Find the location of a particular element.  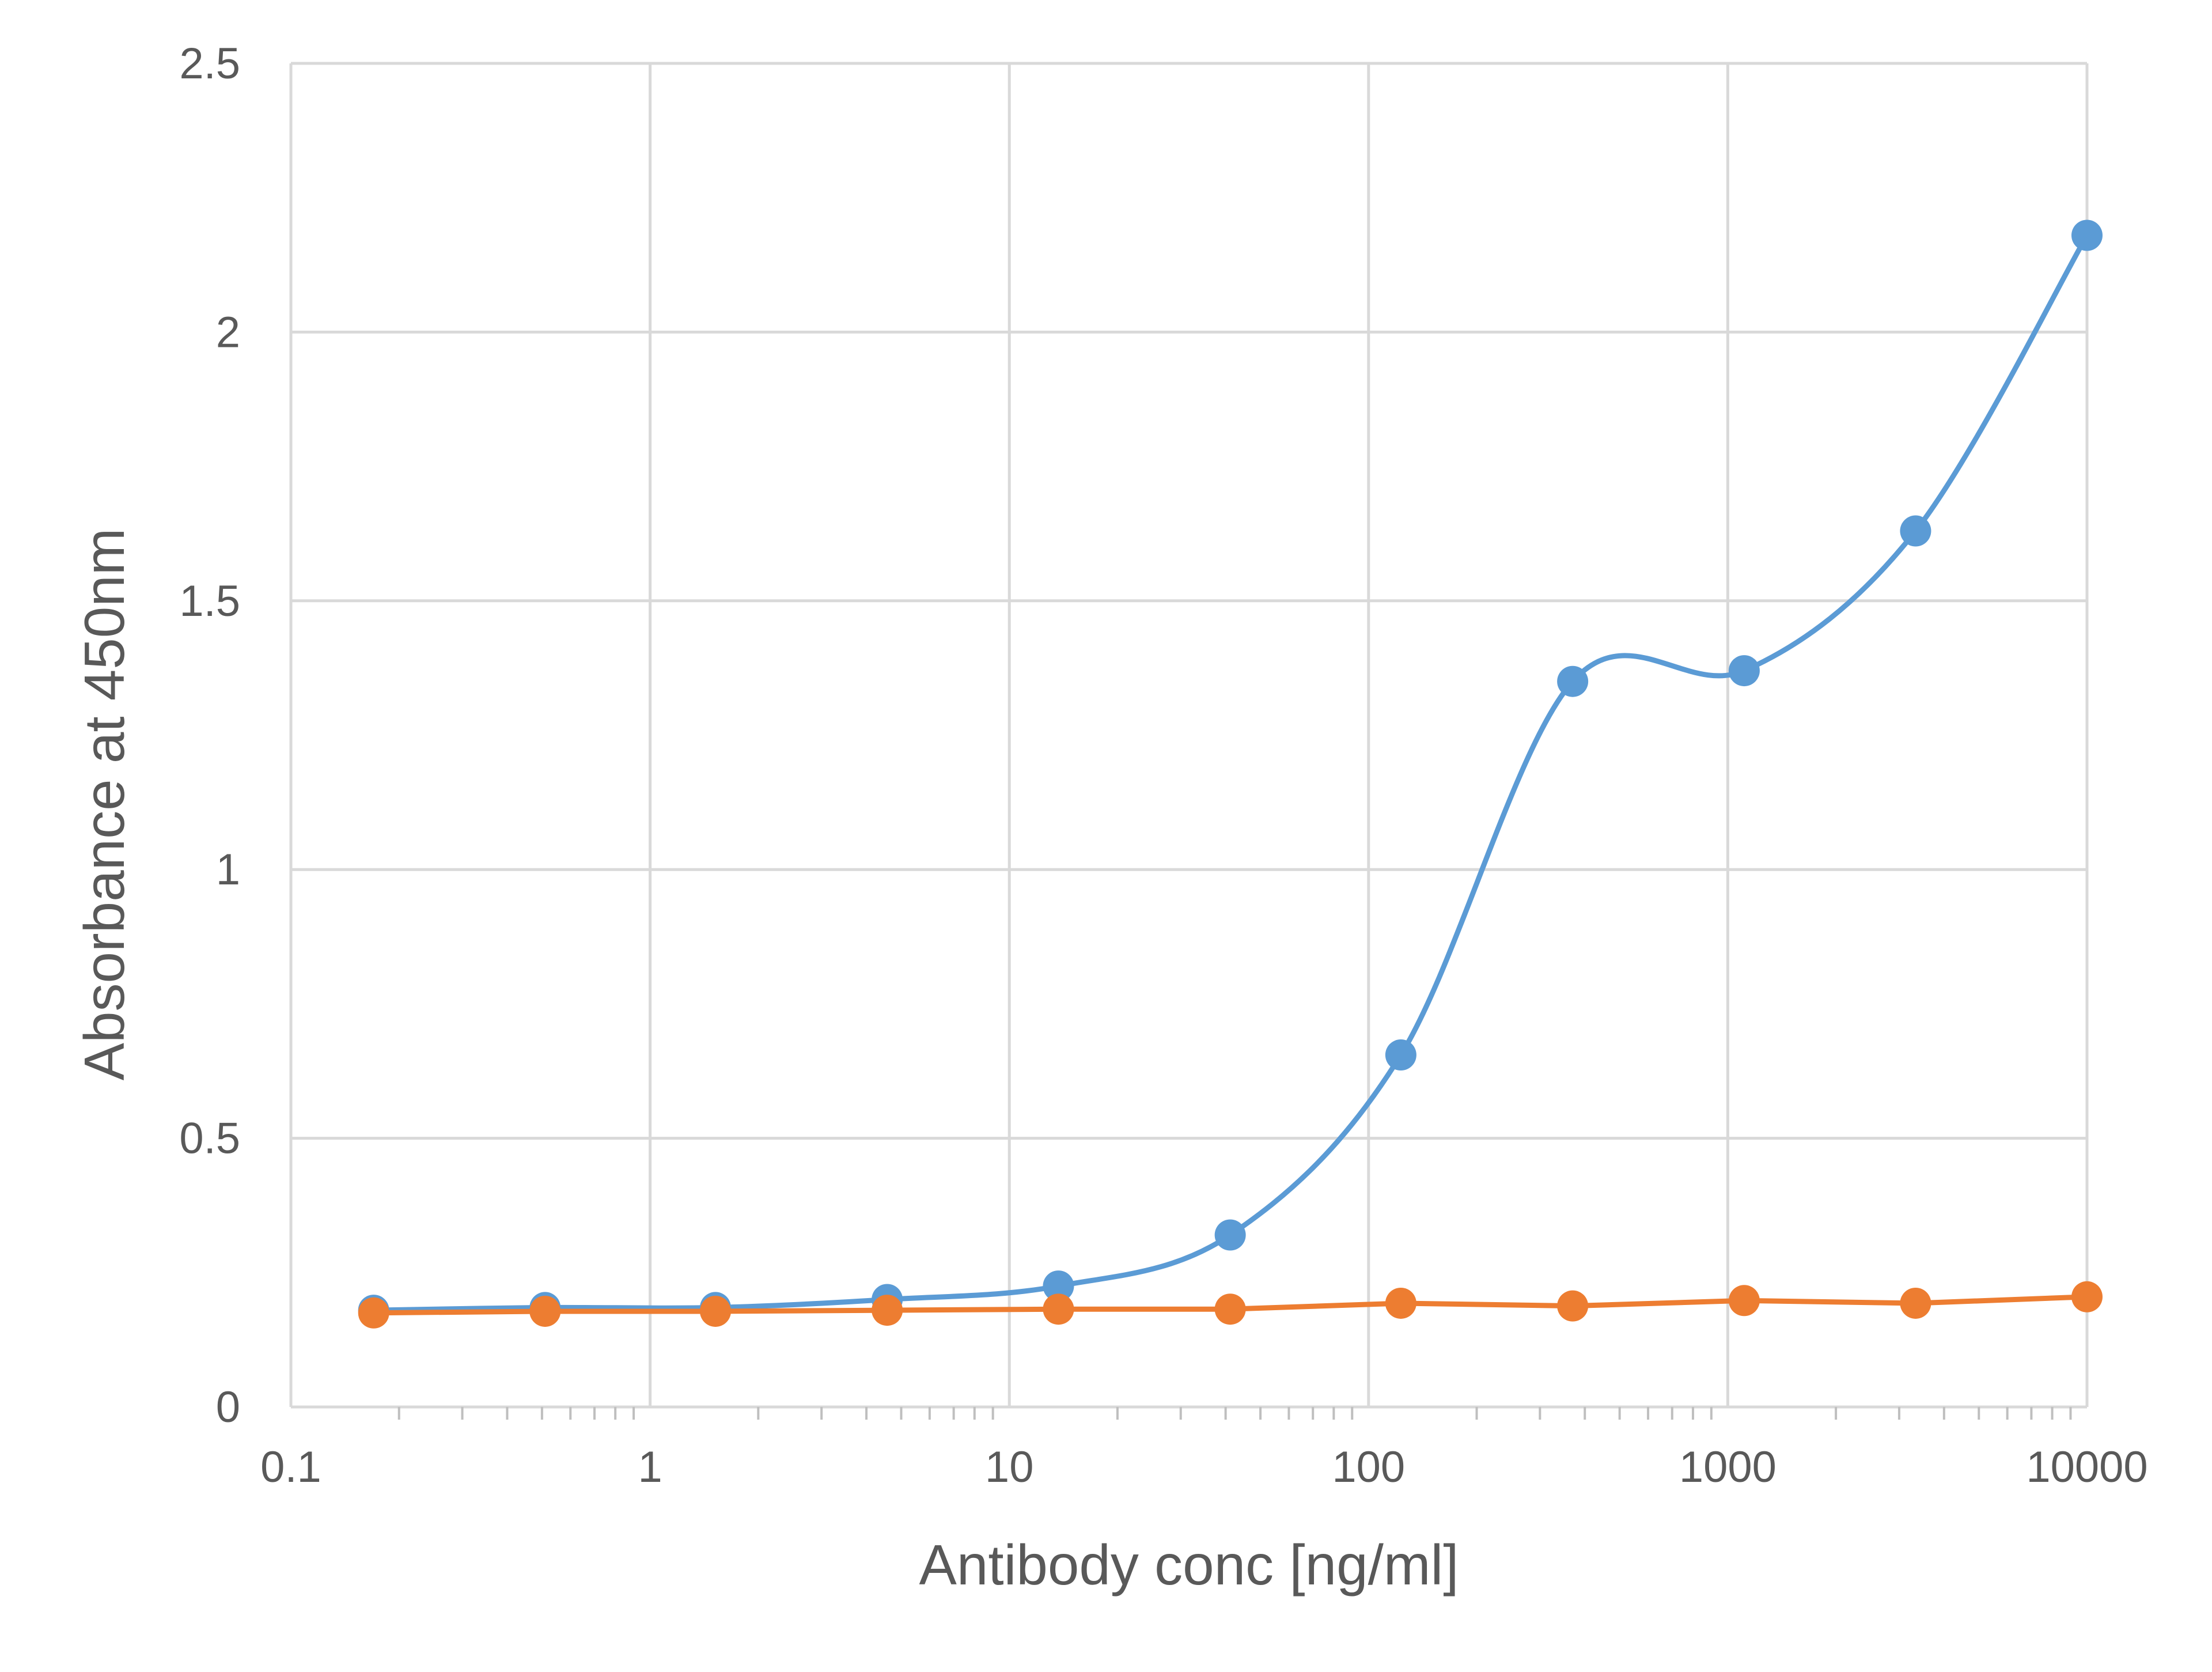

y-tick-label: 2.5 is located at coordinates (209, 63).